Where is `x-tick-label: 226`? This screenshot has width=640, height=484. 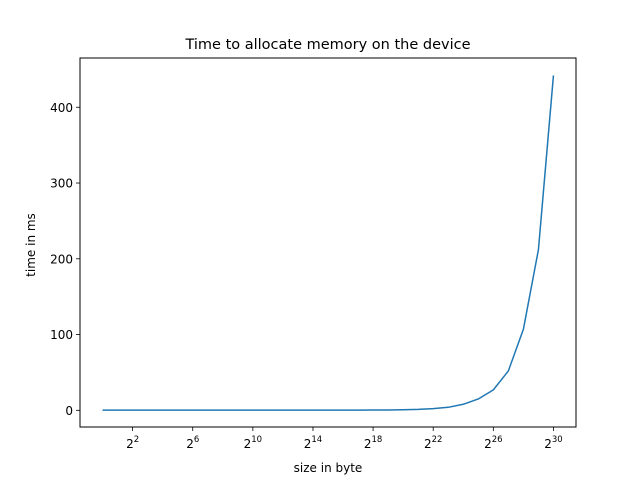
x-tick-label: 226 is located at coordinates (493, 443).